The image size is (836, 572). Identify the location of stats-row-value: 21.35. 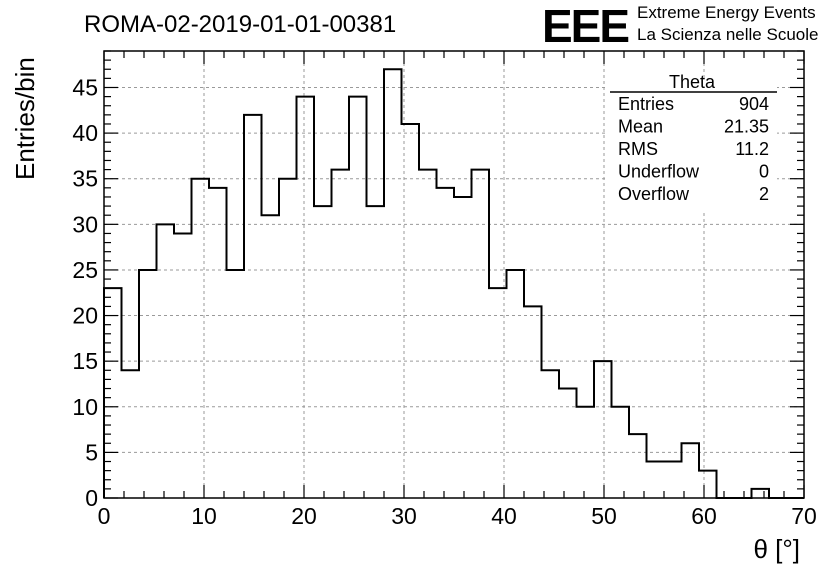
(746, 127).